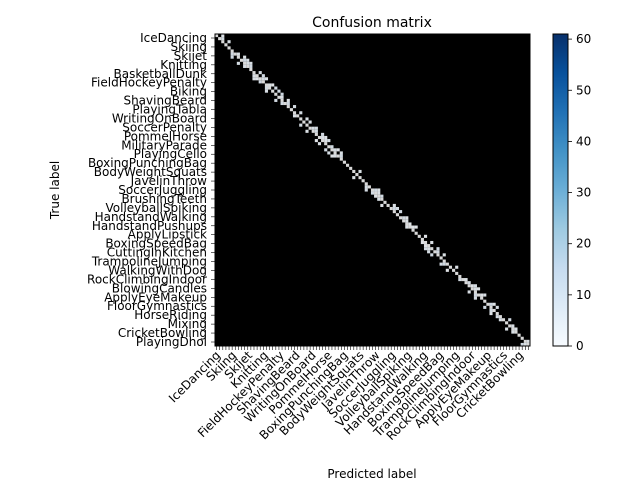 Image resolution: width=640 pixels, height=480 pixels. Describe the element at coordinates (165, 136) in the screenshot. I see `y-tick-label: PommelHorse` at that location.